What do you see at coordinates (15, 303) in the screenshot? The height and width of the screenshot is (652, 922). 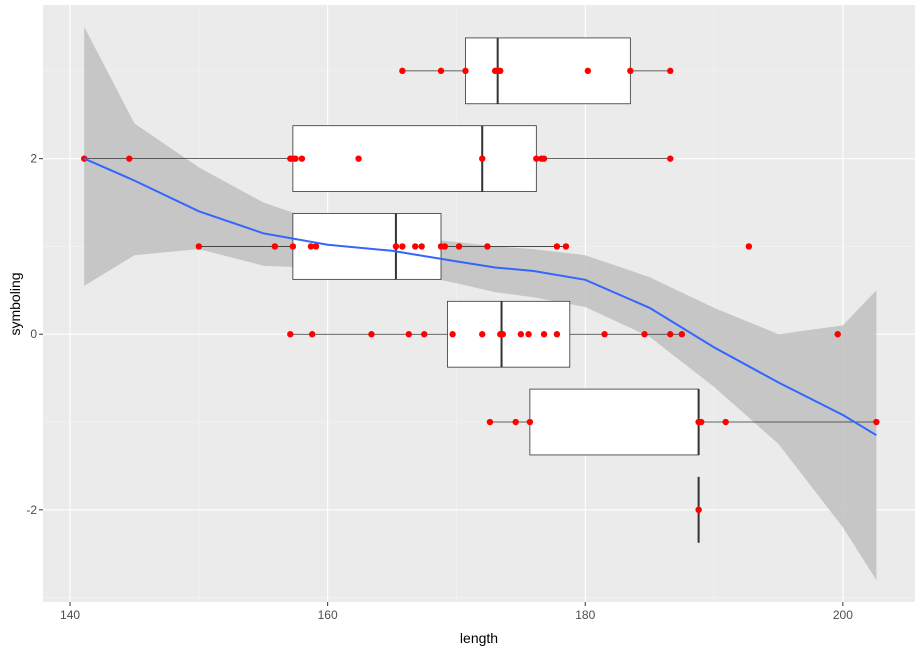 I see `y-axis-title: symboling` at bounding box center [15, 303].